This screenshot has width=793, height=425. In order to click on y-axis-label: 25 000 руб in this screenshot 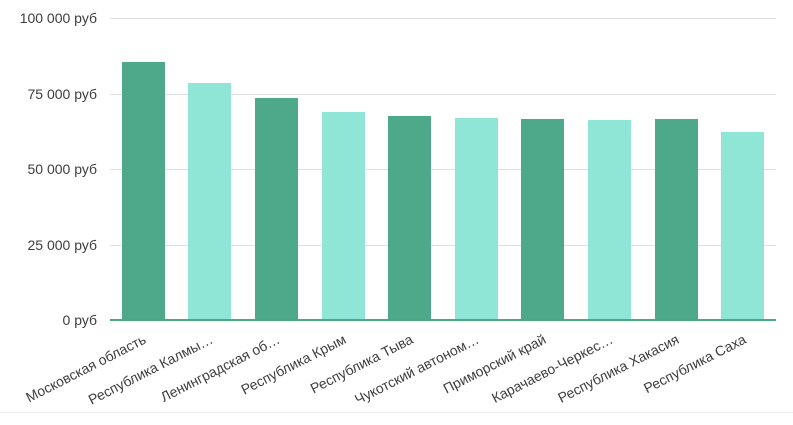, I will do `click(62, 244)`.